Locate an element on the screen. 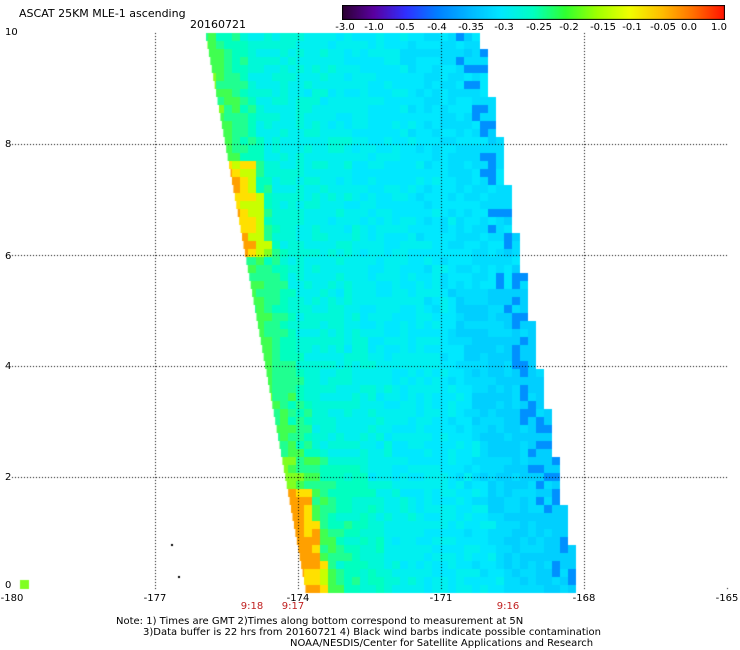 Image resolution: width=740 pixels, height=650 pixels. x-tick-label: -165 is located at coordinates (727, 598).